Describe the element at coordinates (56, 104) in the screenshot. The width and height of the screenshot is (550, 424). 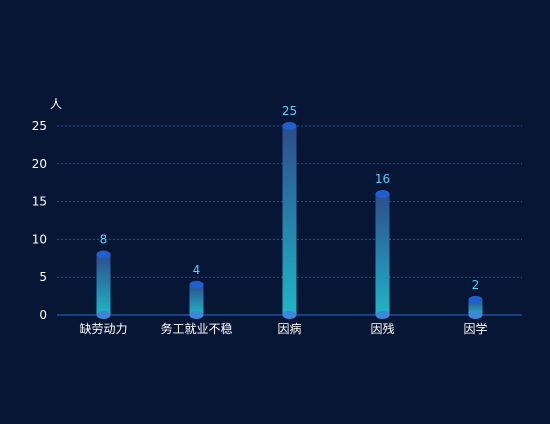
I see `y-axis-unit-label: 人` at that location.